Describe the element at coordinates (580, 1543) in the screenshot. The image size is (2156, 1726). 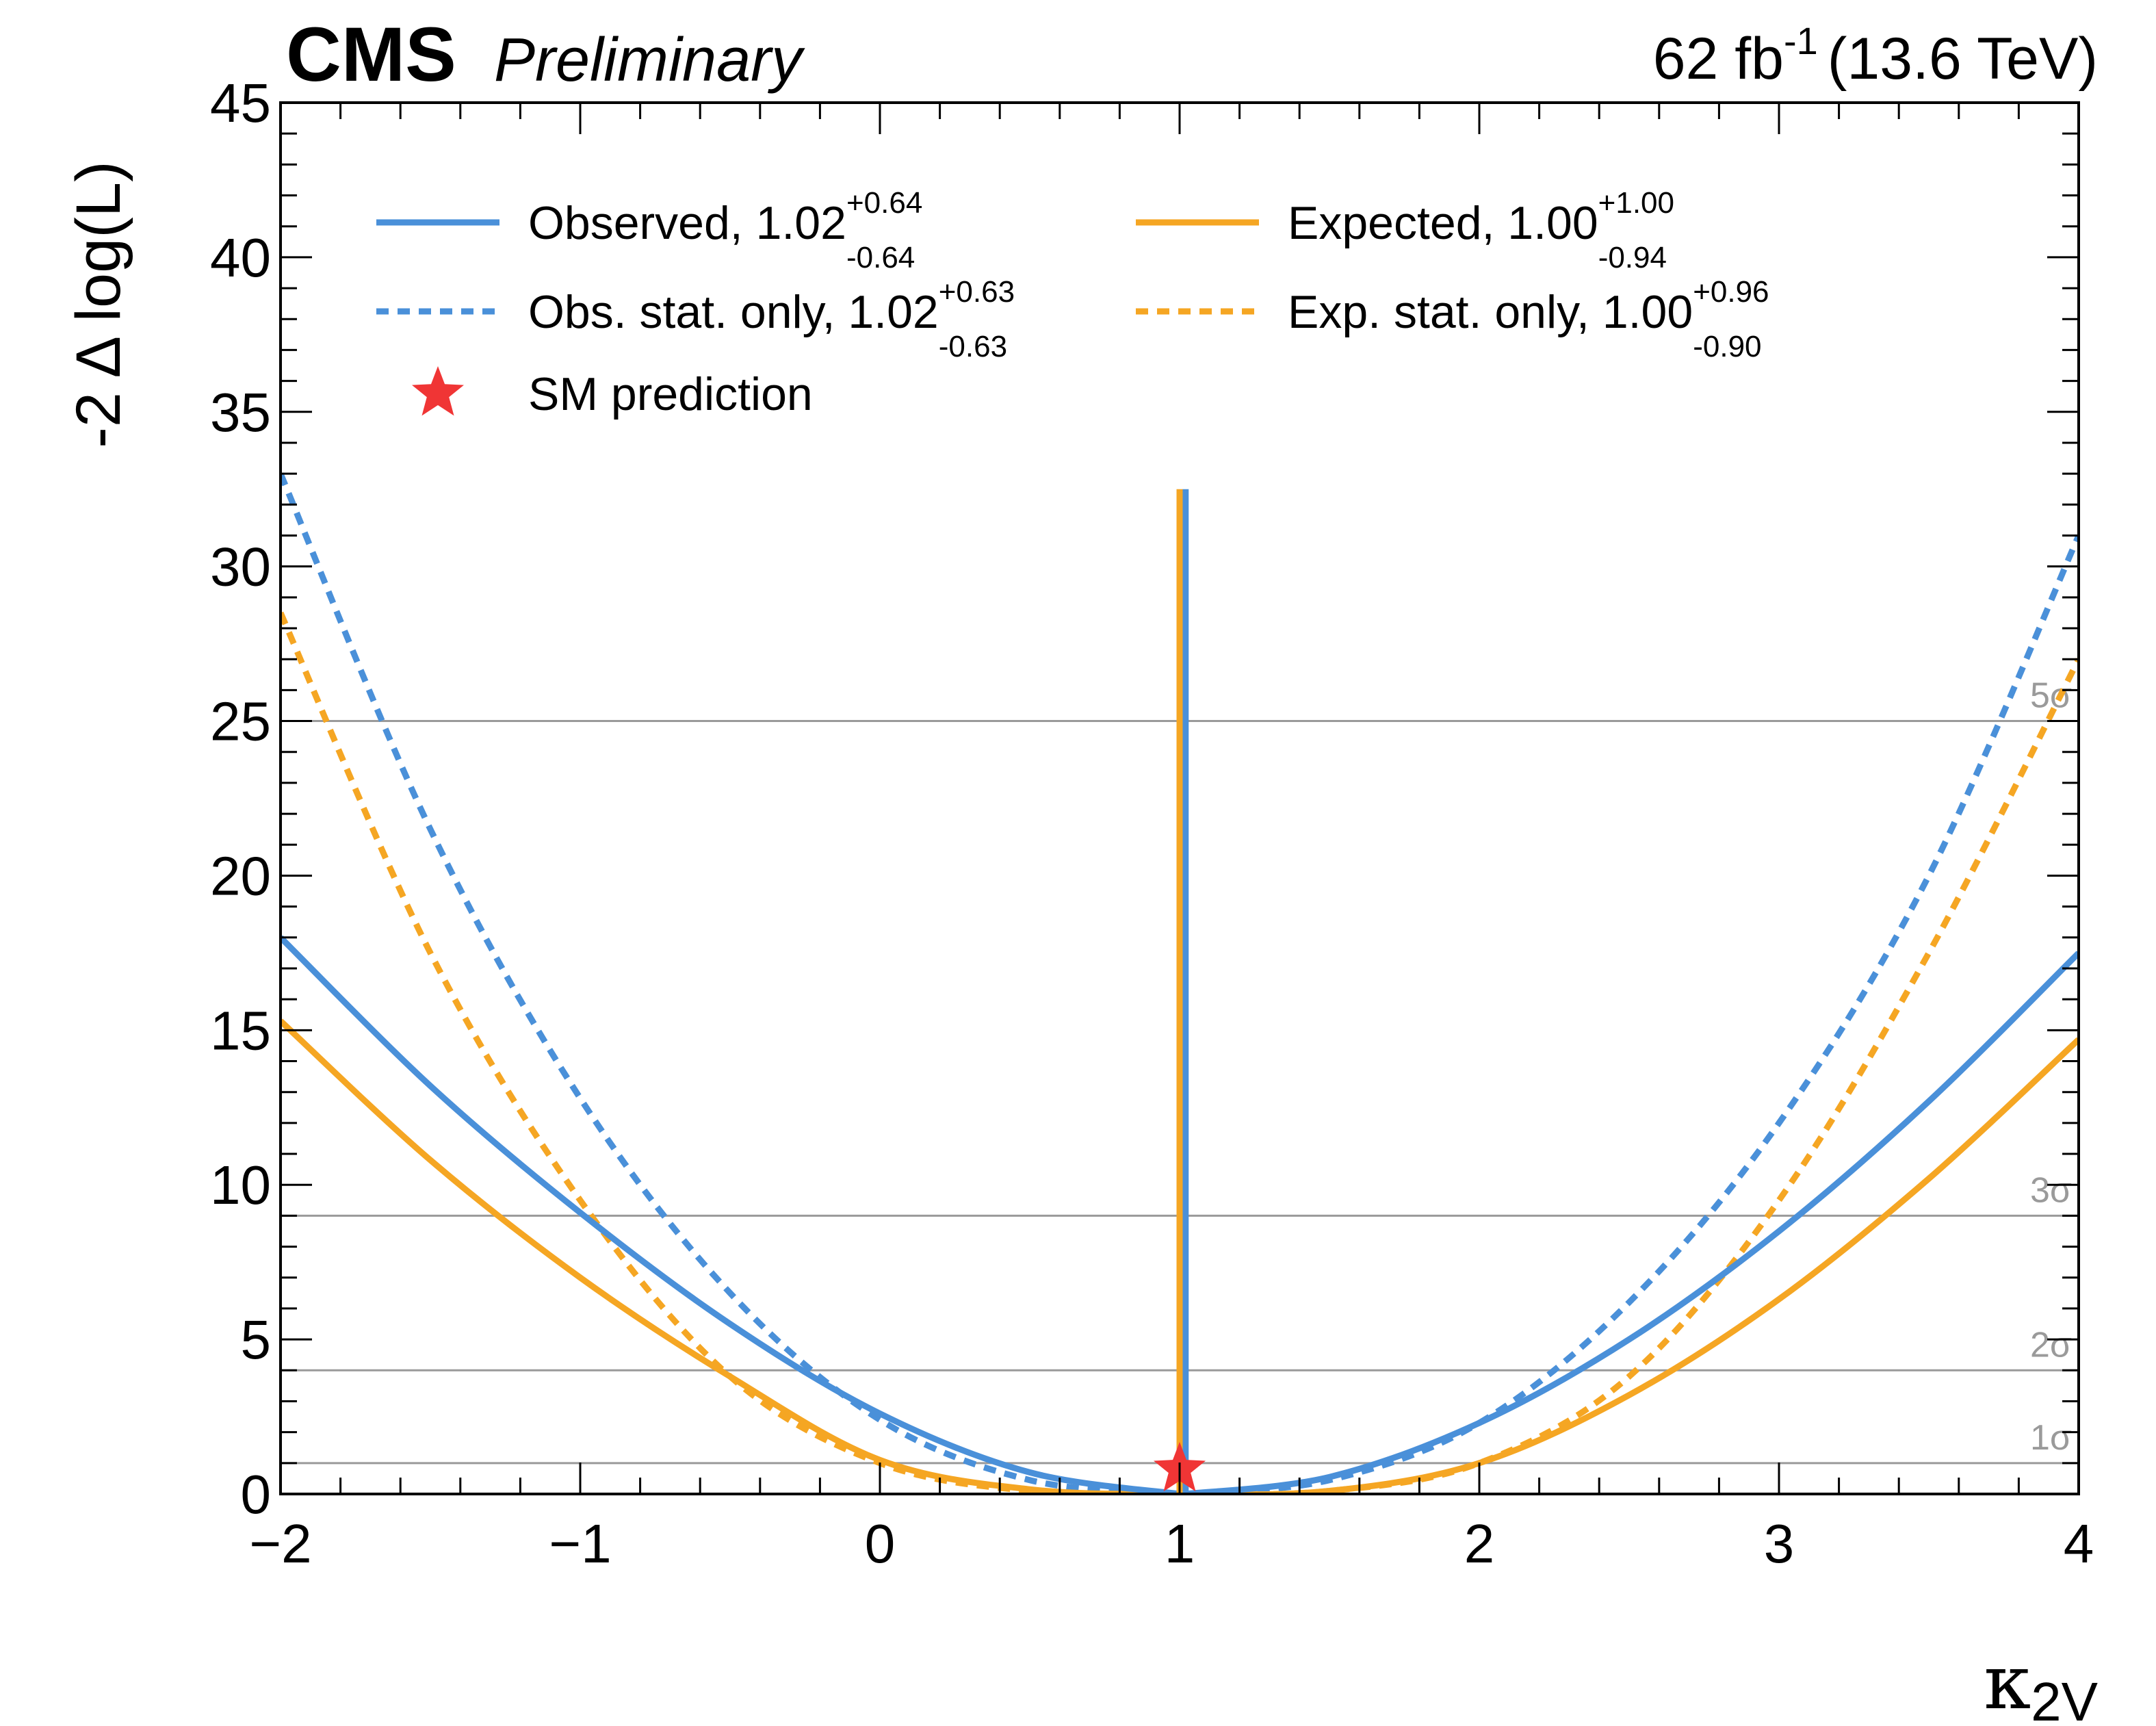
I see `x-tick-label: −1` at that location.